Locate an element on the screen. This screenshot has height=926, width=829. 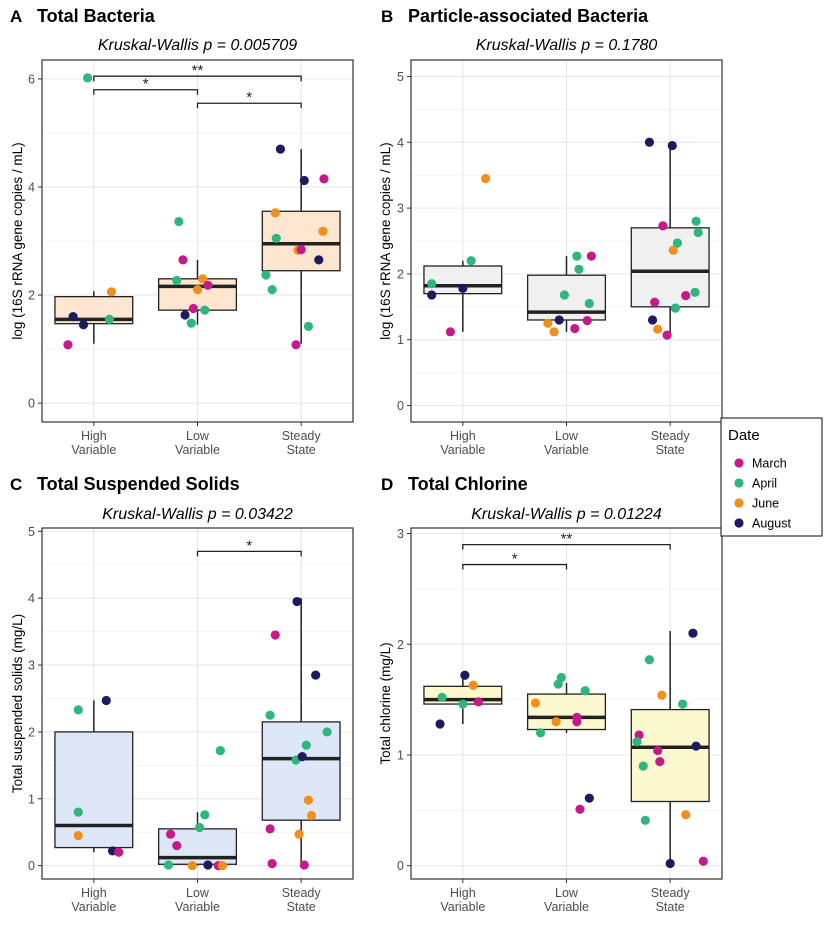
legend-swatch-august is located at coordinates (739, 523).